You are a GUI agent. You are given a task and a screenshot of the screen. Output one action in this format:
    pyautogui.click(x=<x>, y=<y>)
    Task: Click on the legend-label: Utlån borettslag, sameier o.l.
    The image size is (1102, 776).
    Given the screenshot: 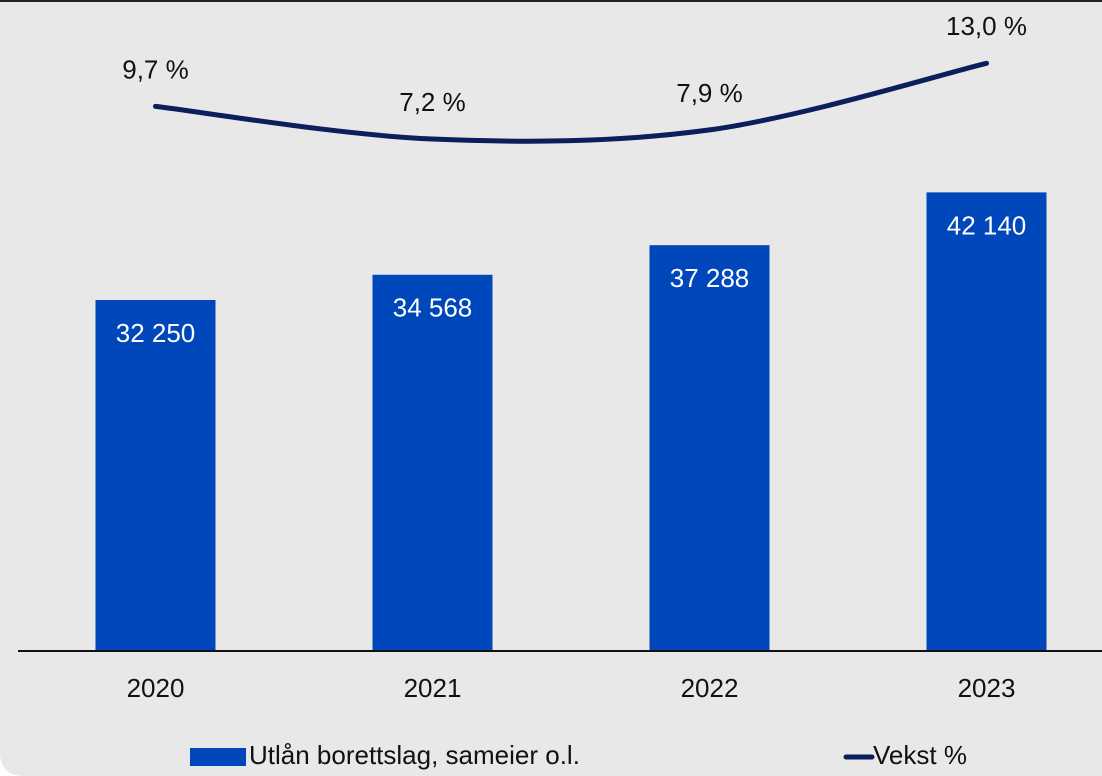 What is the action you would take?
    pyautogui.click(x=414, y=755)
    